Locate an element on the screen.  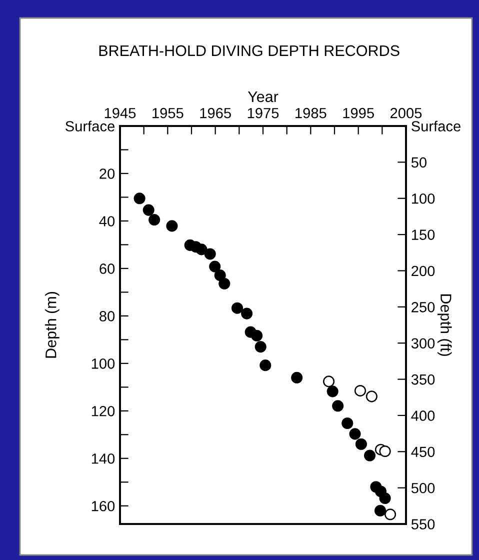
x-tick-label: 1945 is located at coordinates (120, 113).